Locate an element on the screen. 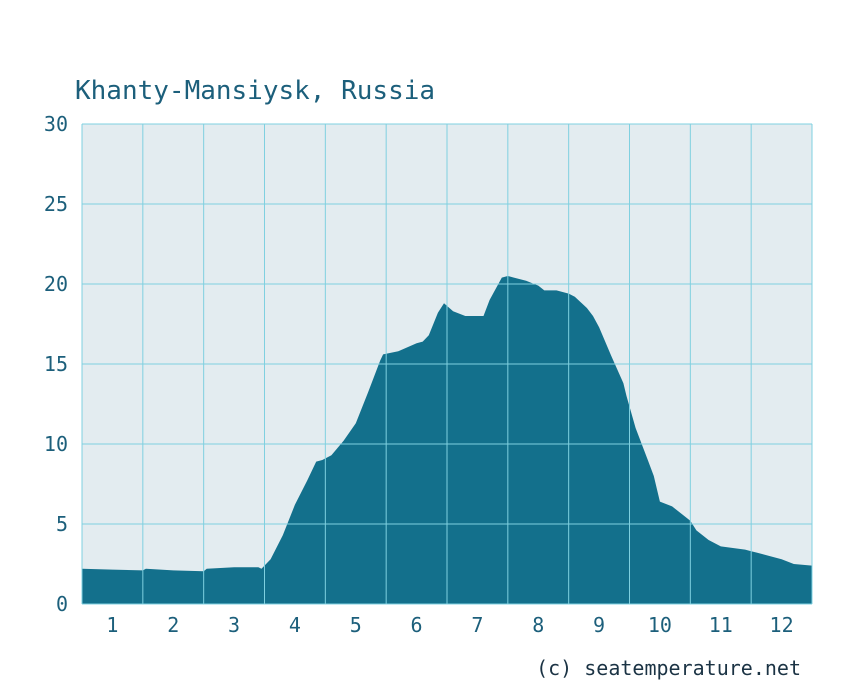 This screenshot has width=860, height=700. y-tick-label: 5 is located at coordinates (62, 524).